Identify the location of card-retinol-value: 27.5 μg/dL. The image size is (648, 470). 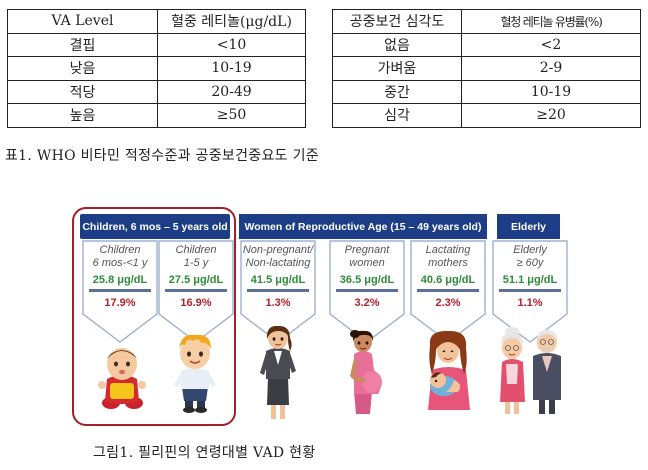
(196, 280).